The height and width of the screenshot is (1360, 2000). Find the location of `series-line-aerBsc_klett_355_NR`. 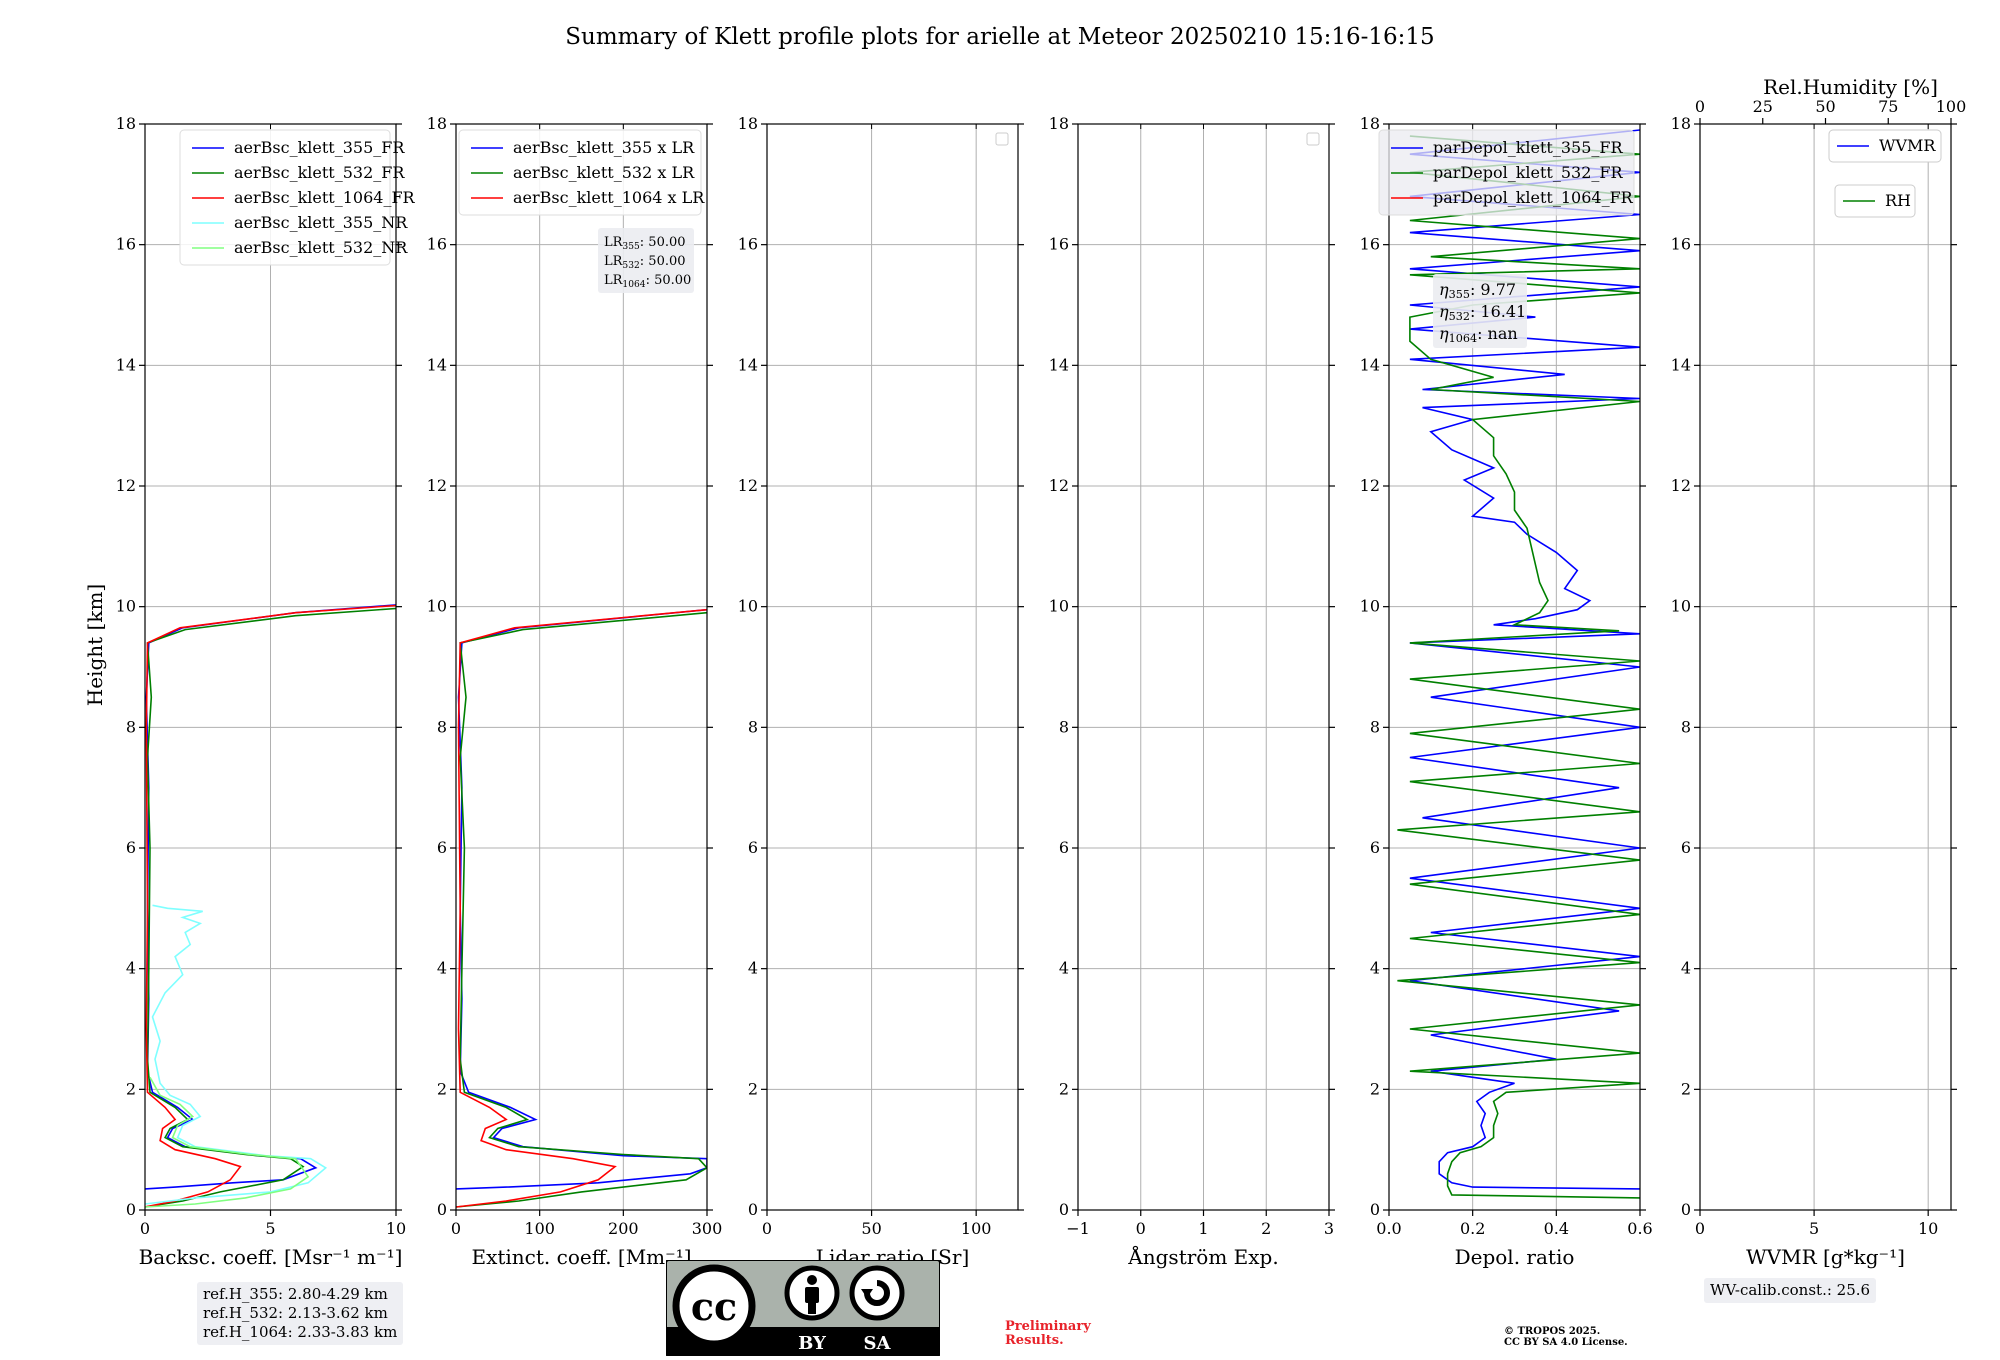

series-line-aerBsc_klett_355_NR is located at coordinates (236, 1054).